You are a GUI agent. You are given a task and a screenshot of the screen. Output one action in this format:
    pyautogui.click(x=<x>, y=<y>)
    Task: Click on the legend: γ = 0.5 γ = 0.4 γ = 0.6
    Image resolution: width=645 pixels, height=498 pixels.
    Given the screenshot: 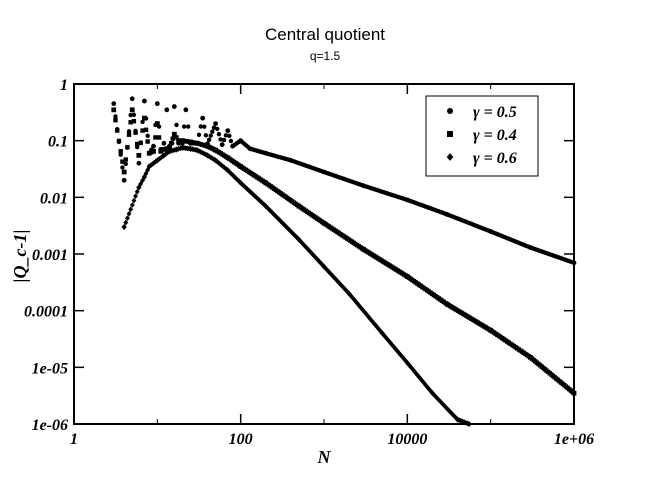 What is the action you would take?
    pyautogui.click(x=482, y=136)
    